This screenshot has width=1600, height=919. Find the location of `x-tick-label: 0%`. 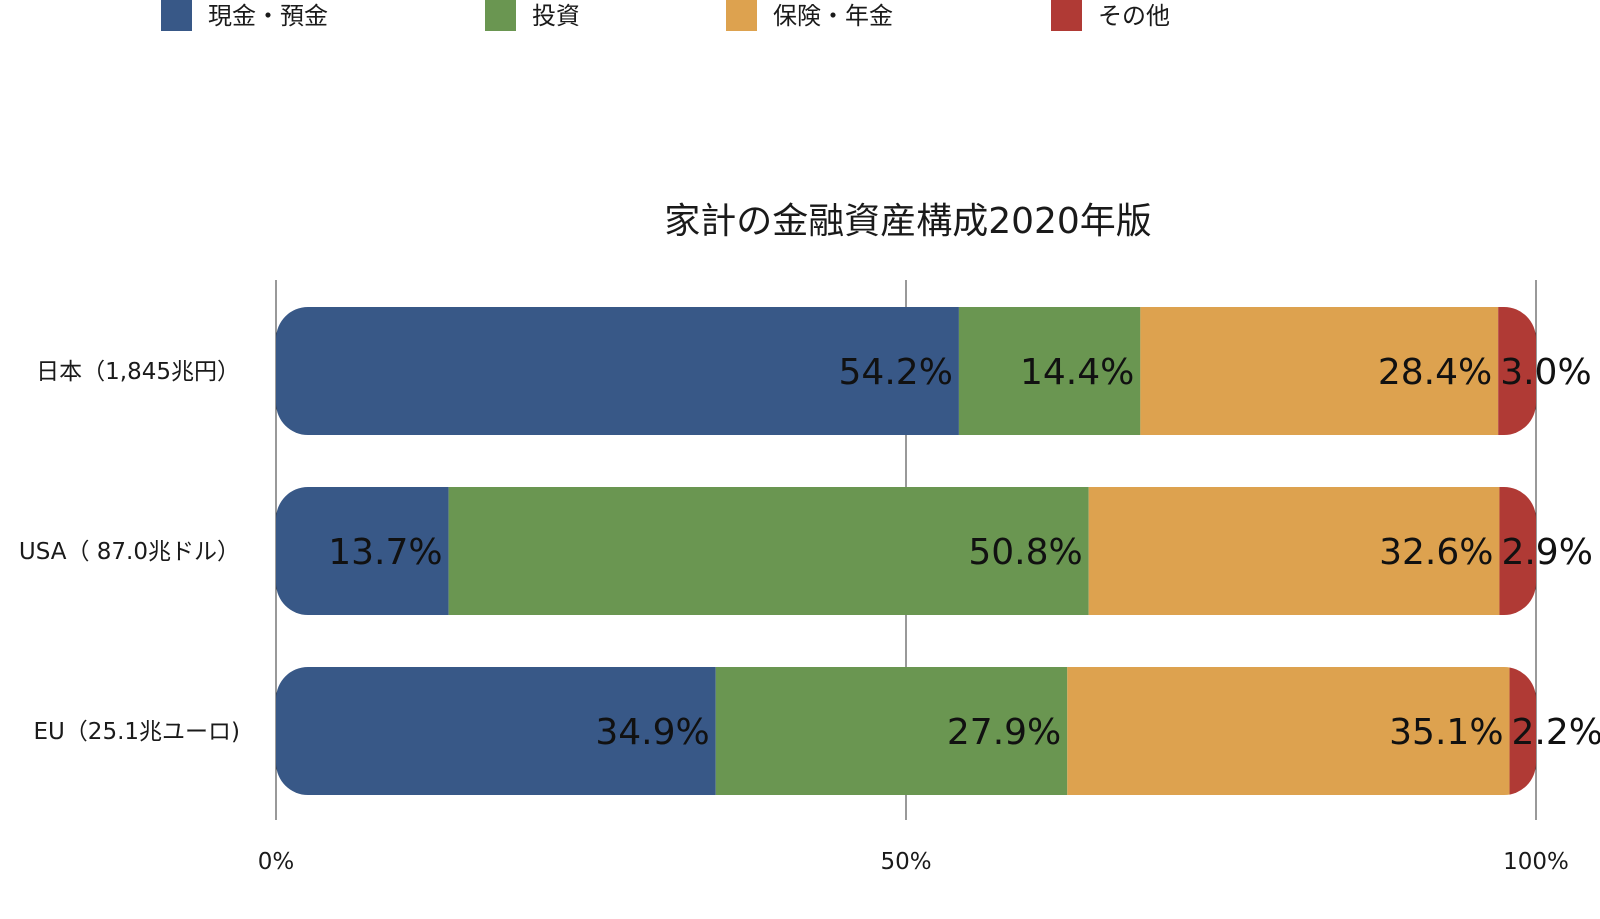

x-tick-label: 0% is located at coordinates (276, 862).